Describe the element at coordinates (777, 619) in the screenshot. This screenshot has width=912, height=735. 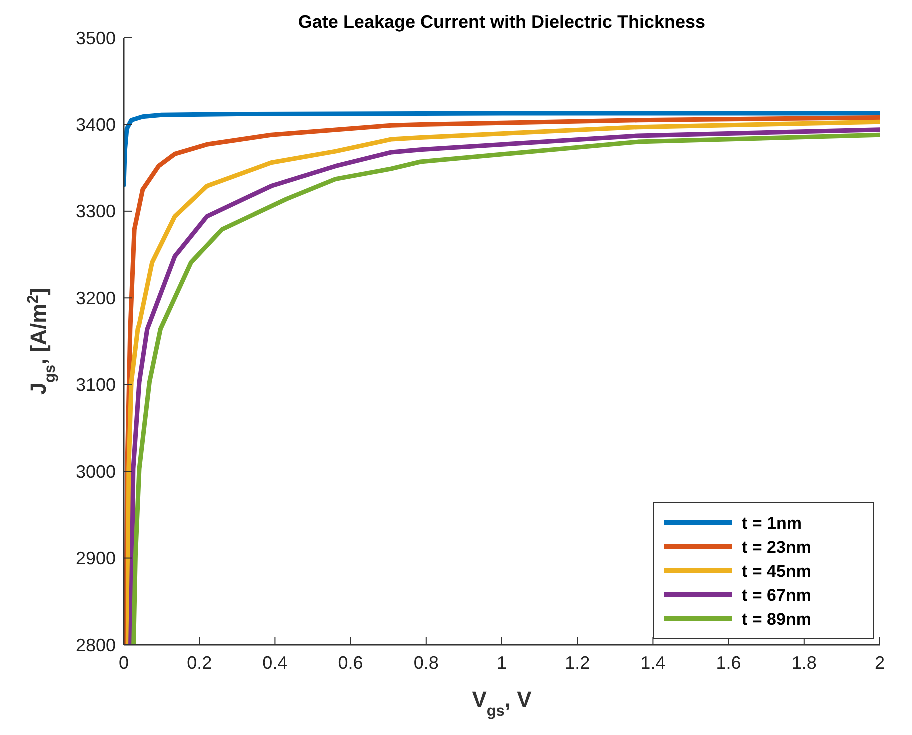
I see `legend-label: t = 89nm` at that location.